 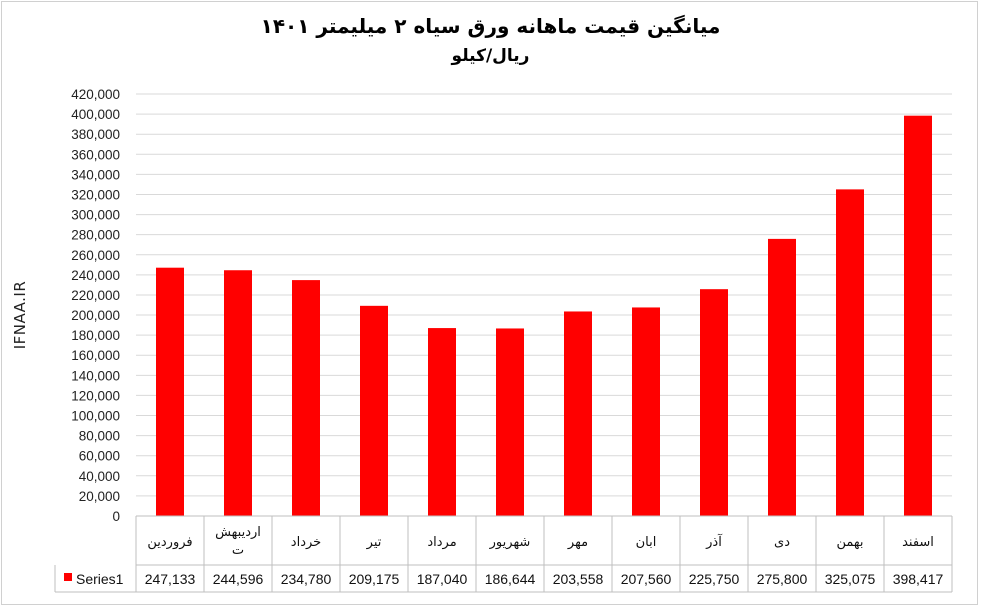 I want to click on data-label: 275,800, so click(x=782, y=579).